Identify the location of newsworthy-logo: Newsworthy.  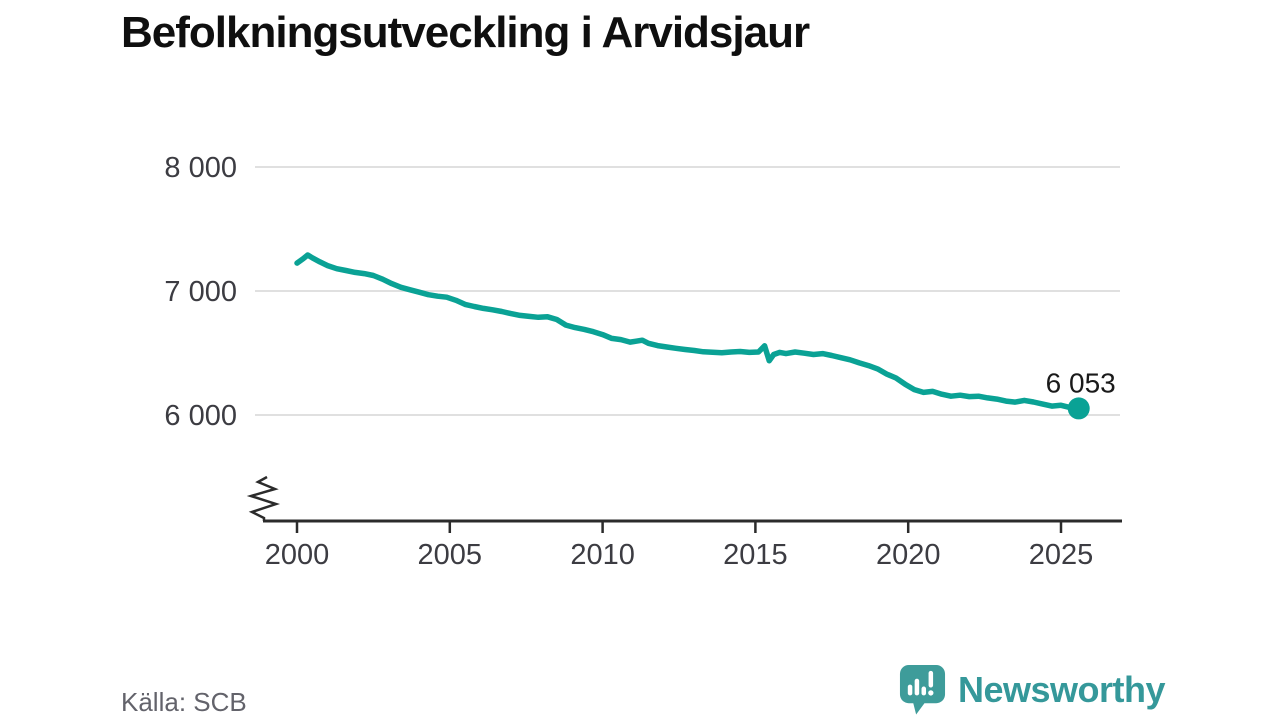
(1032, 689).